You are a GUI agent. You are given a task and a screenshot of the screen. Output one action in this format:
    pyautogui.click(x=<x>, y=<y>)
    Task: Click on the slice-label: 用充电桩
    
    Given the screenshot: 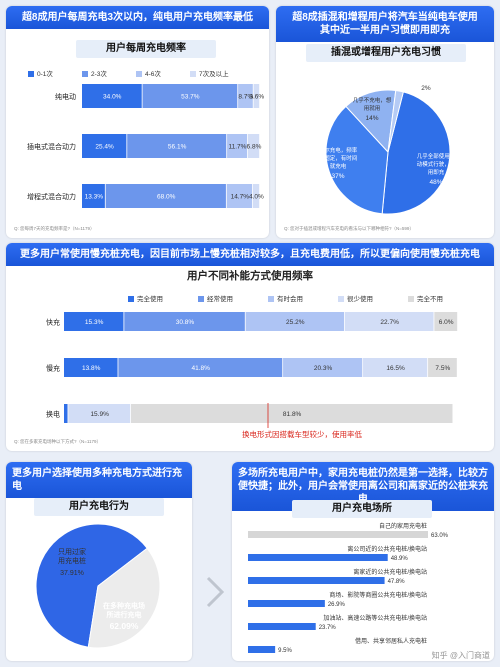 What is the action you would take?
    pyautogui.click(x=72, y=560)
    